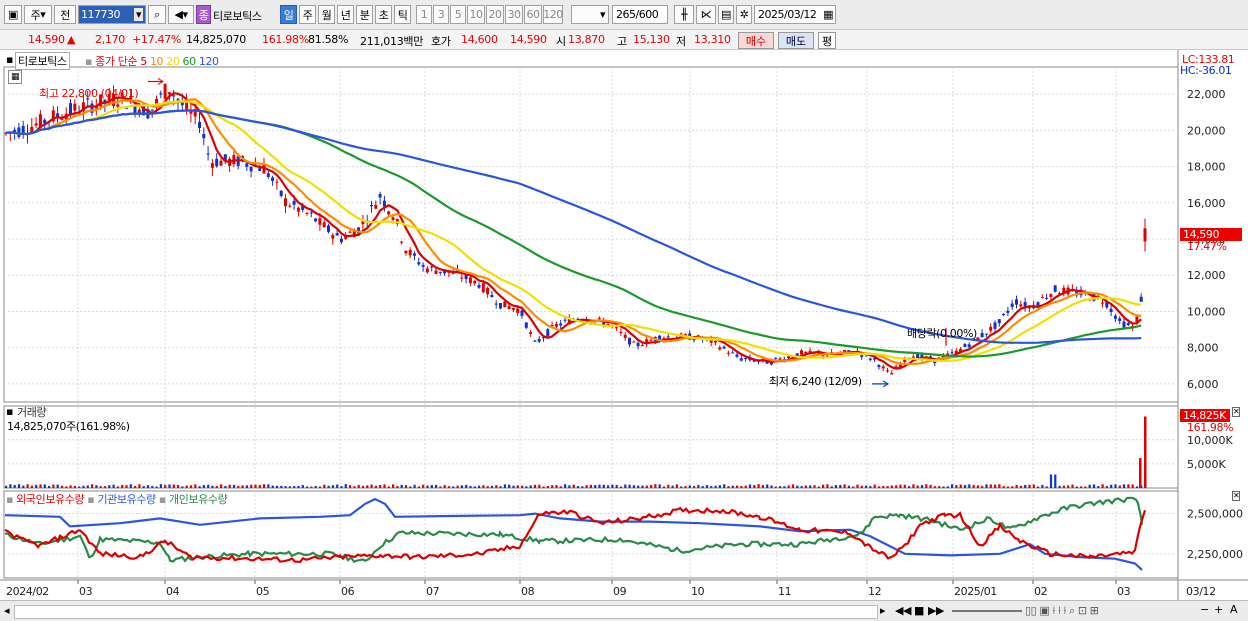 This screenshot has height=621, width=1248. Describe the element at coordinates (288, 14) in the screenshot. I see `period-tab-0: 일` at that location.